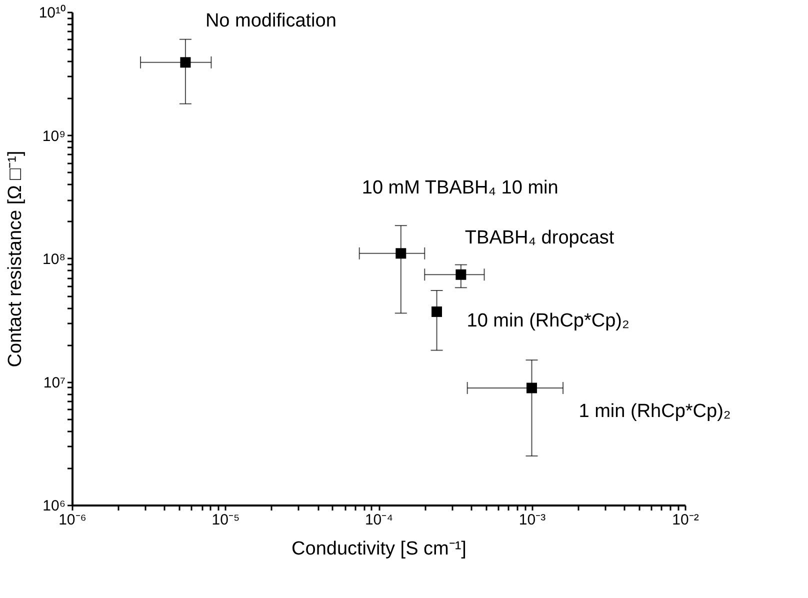 Image resolution: width=808 pixels, height=598 pixels. What do you see at coordinates (15, 259) in the screenshot?
I see `y-axis-title: Contact resistance [Ω □⁻¹]` at bounding box center [15, 259].